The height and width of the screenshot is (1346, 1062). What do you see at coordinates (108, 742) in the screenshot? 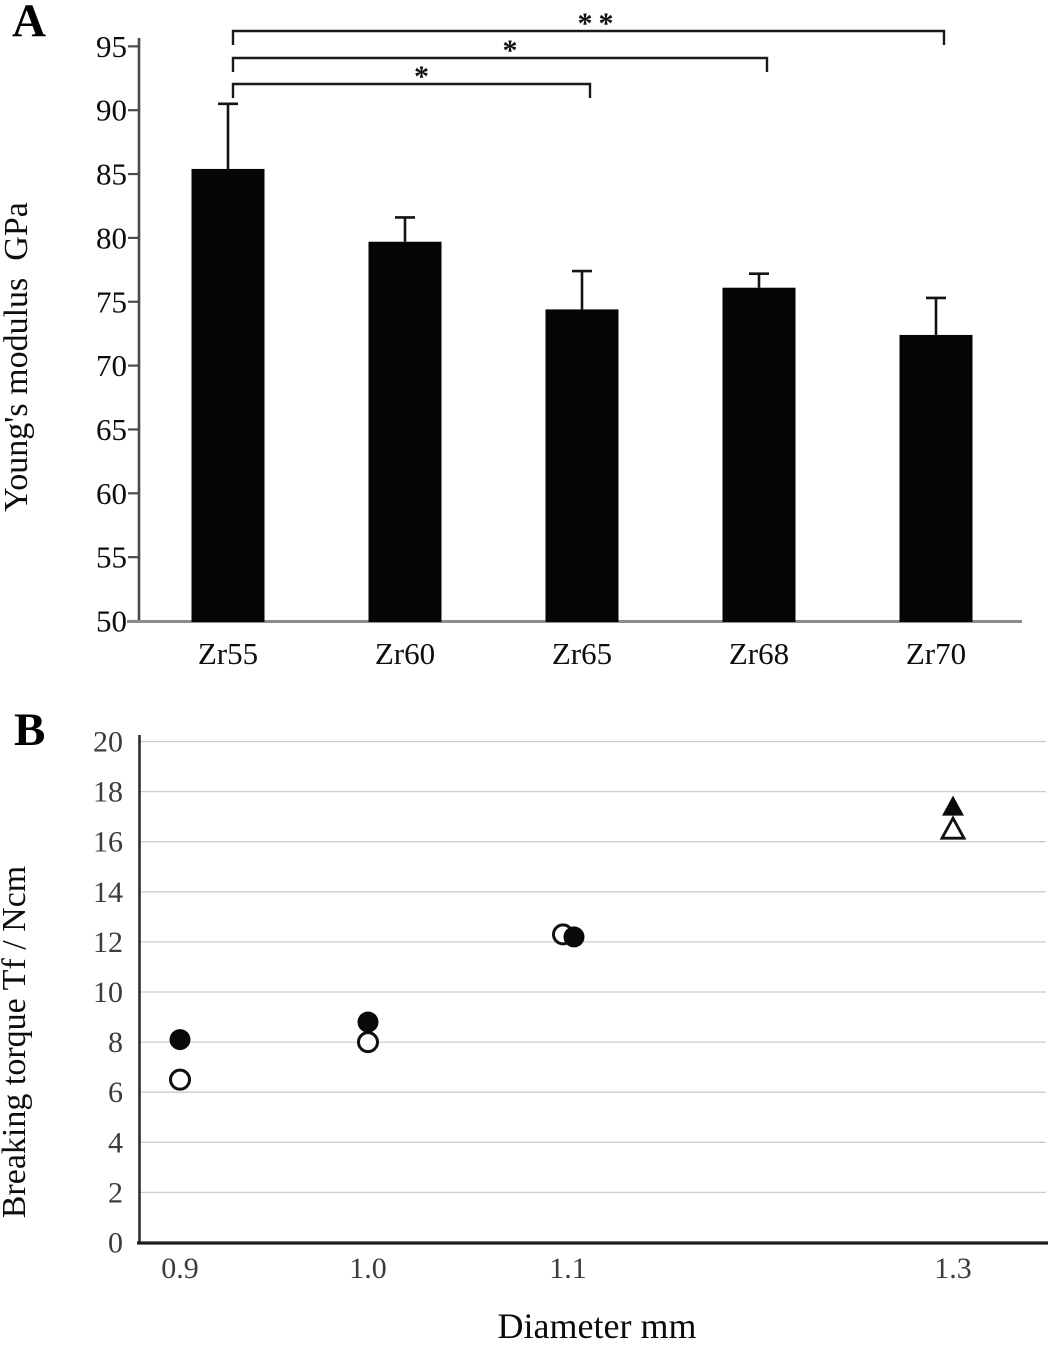
I see `y-tick-label-20: 20` at bounding box center [108, 742].